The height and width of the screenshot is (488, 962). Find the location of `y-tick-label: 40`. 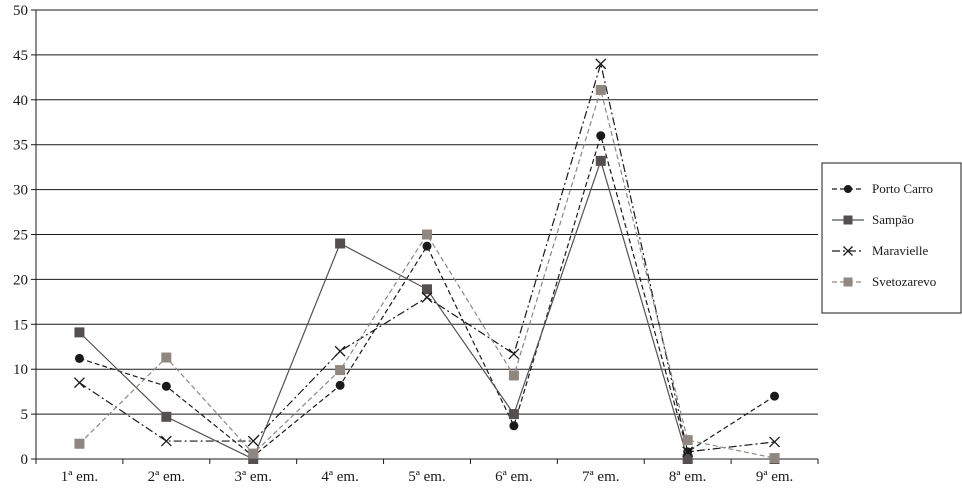

y-tick-label: 40 is located at coordinates (20, 101).